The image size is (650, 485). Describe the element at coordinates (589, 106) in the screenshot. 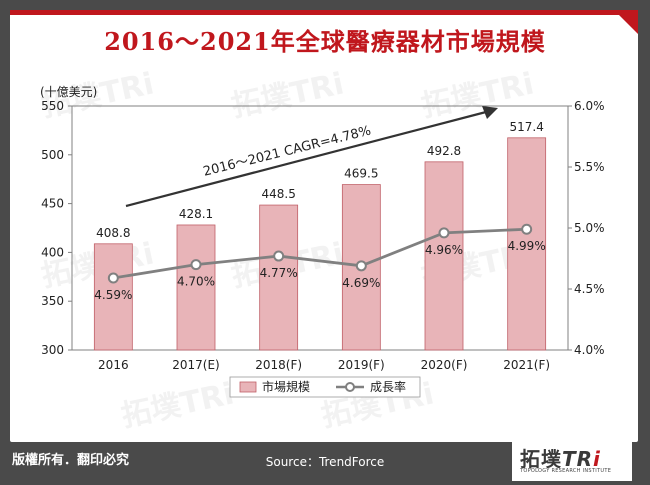

I see `y-right-tick-label: 6.0%` at that location.